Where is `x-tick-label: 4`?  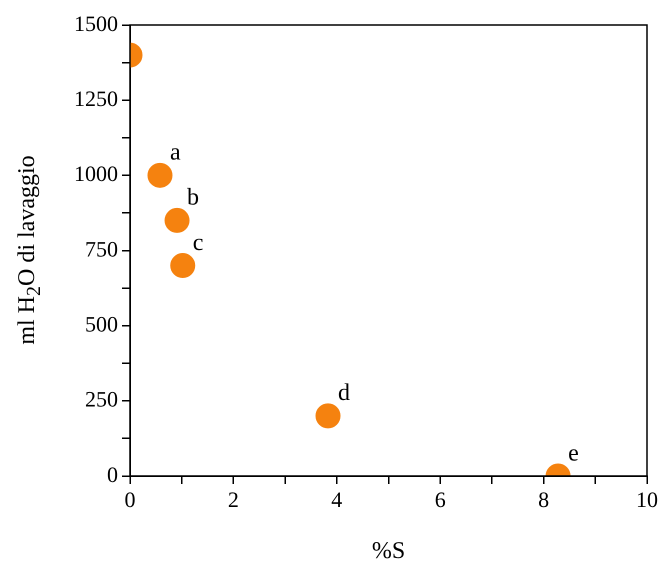 x-tick-label: 4 is located at coordinates (336, 499).